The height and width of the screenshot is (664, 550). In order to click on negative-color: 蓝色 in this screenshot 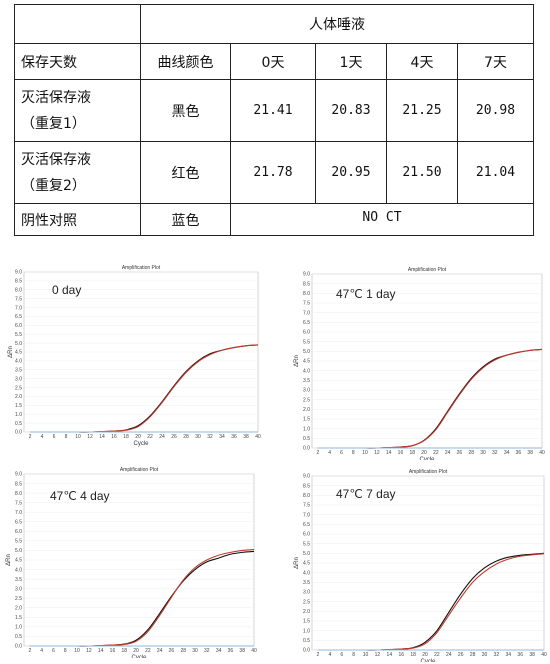, I will do `click(185, 220)`.